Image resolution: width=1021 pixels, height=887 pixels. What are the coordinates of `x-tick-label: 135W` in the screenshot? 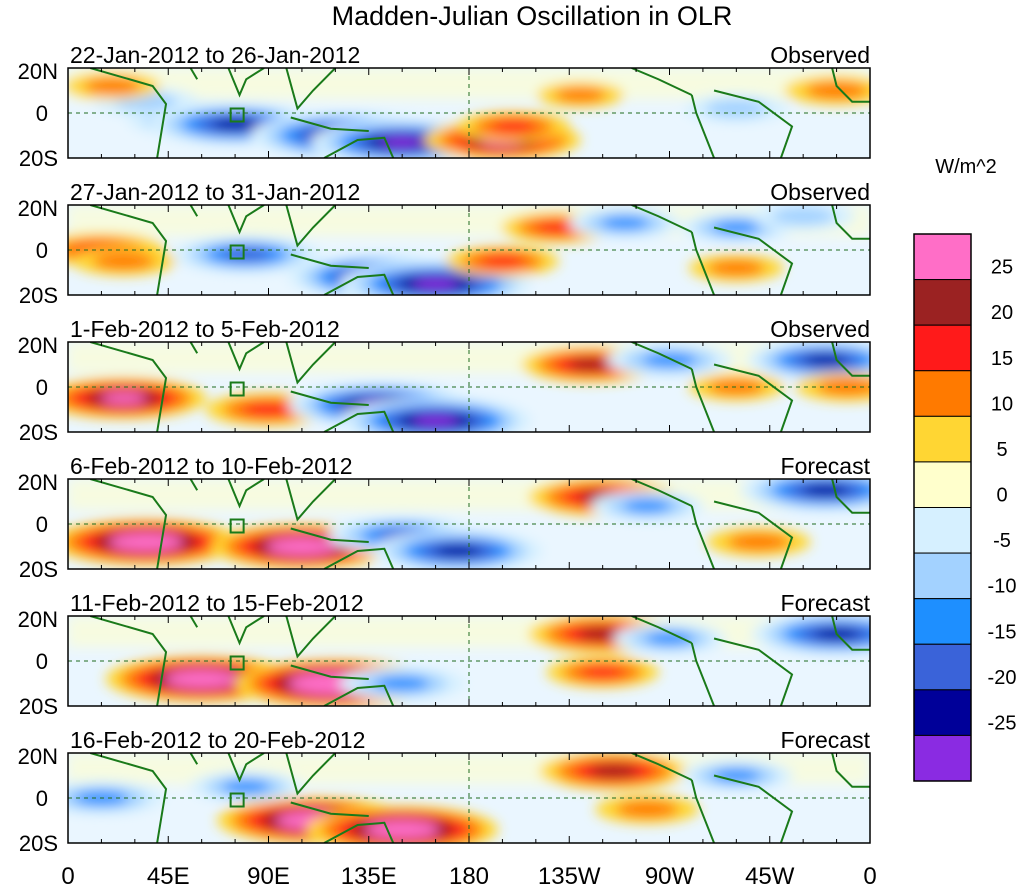 It's located at (569, 875).